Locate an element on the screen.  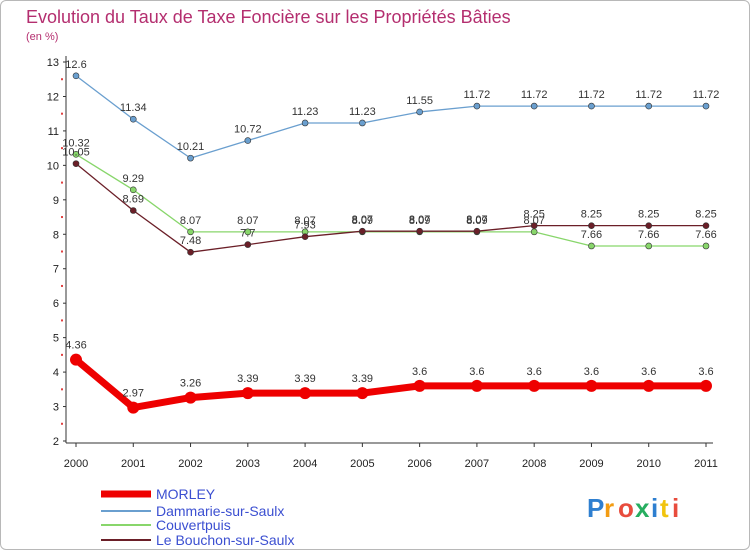
data-label: 11.55 is located at coordinates (419, 101).